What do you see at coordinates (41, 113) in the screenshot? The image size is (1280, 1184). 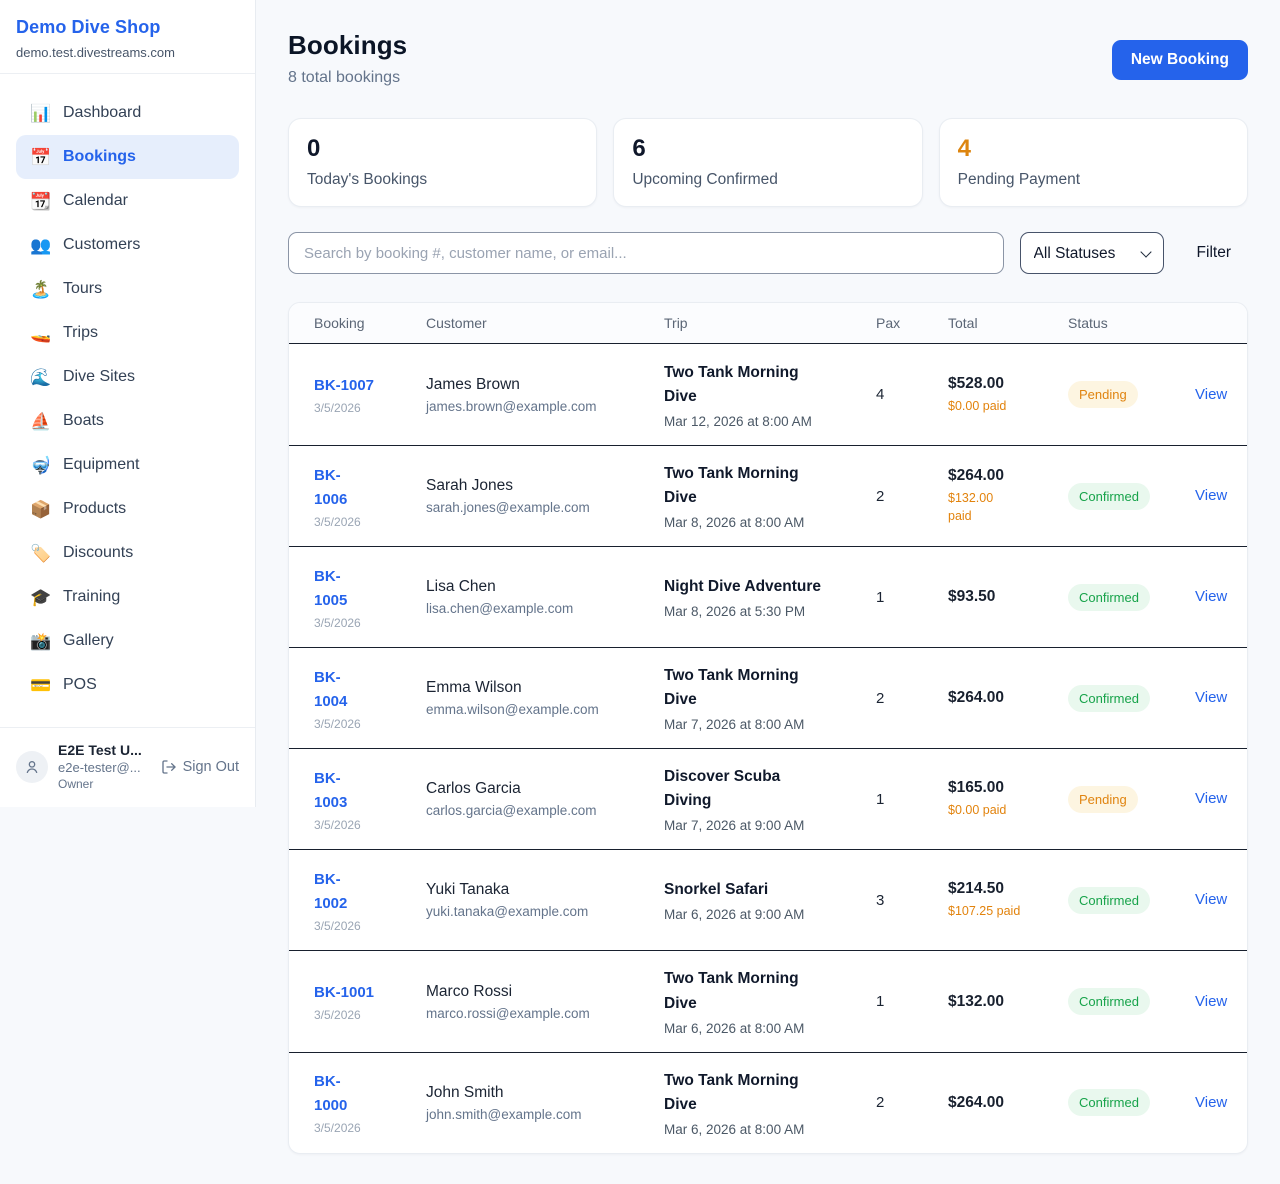 I see `bar-chart-icon: 📊` at bounding box center [41, 113].